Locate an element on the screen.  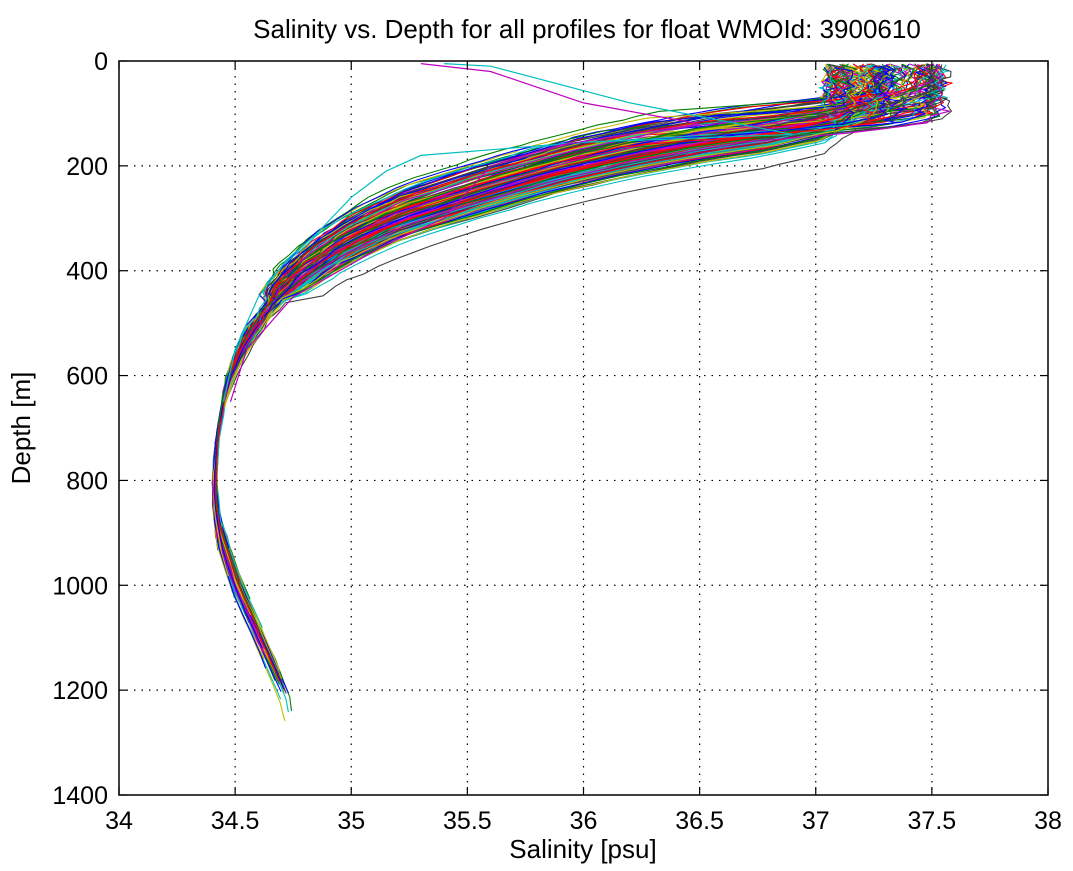
y-tick-label: 1200 is located at coordinates (80, 691).